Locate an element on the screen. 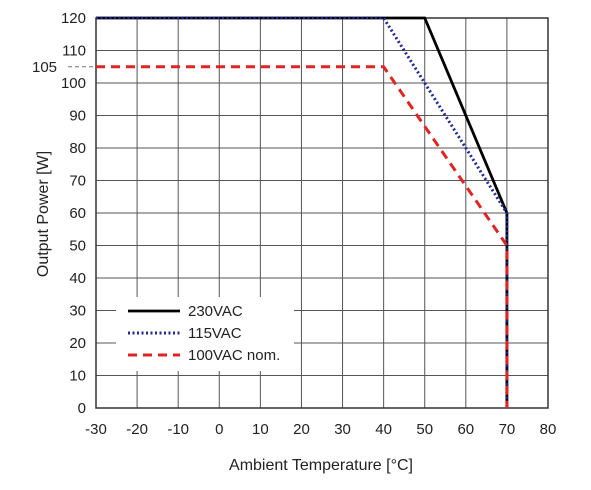 The height and width of the screenshot is (490, 591). y-axis-ticks: 0 10 20 30 40 50 60 70 80 90 100 110 120 is located at coordinates (73, 213).